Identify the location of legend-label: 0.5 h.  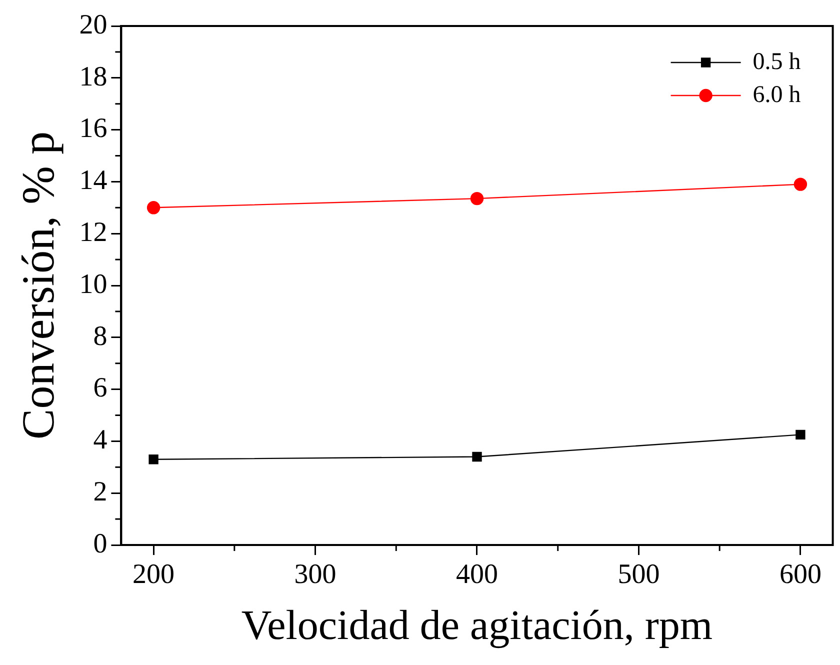
(776, 61).